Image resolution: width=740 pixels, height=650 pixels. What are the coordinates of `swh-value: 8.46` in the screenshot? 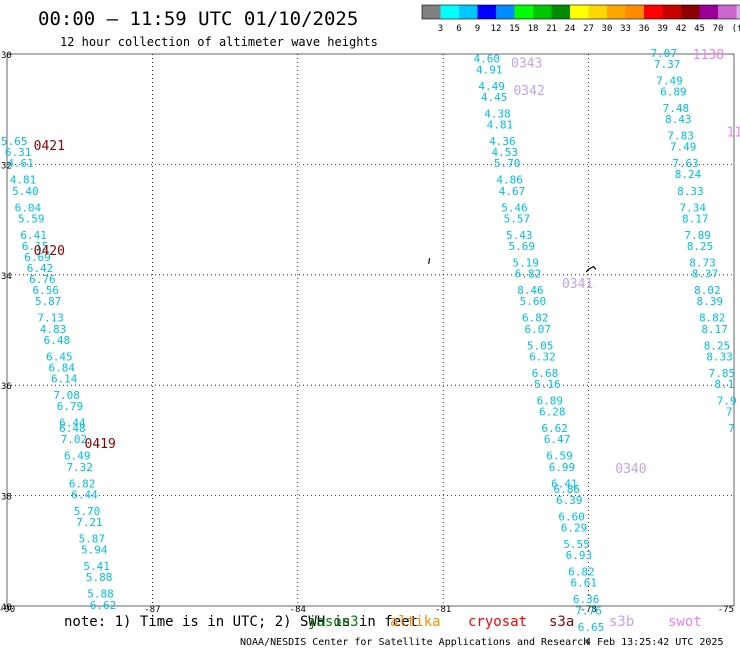 It's located at (530, 290).